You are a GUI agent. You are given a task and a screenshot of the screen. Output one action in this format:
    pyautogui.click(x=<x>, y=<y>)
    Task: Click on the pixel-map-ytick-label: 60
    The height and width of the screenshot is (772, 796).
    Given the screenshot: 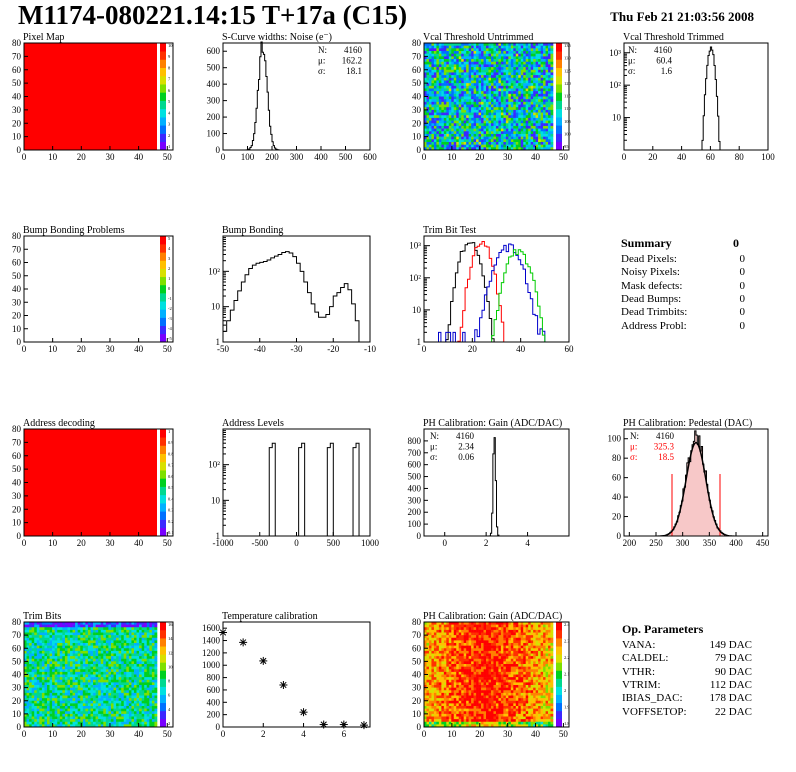 What is the action you would take?
    pyautogui.click(x=17, y=70)
    